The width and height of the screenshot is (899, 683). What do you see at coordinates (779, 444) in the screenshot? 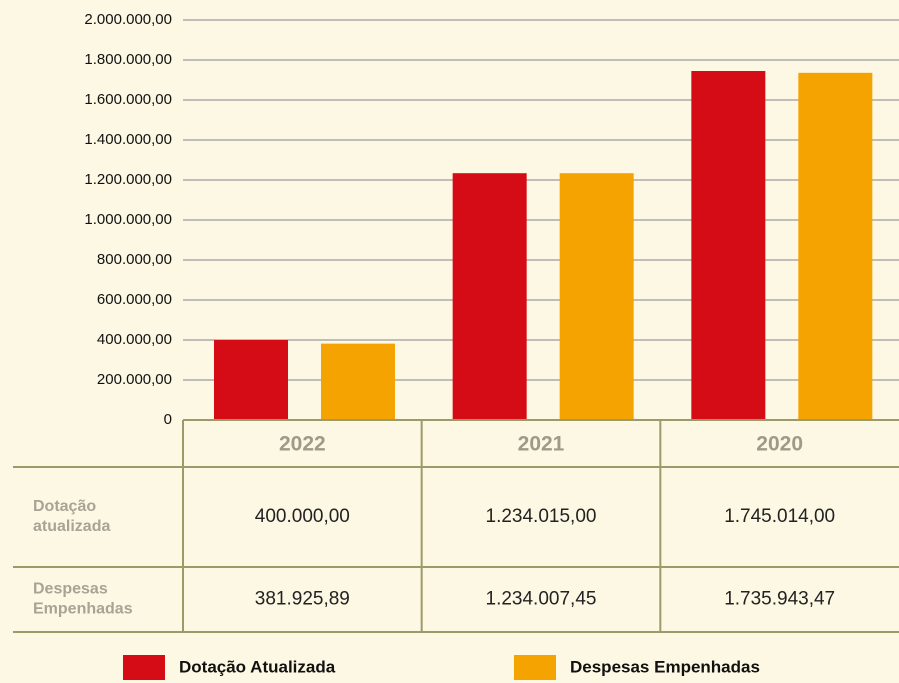
I see `column-header: 2020` at bounding box center [779, 444].